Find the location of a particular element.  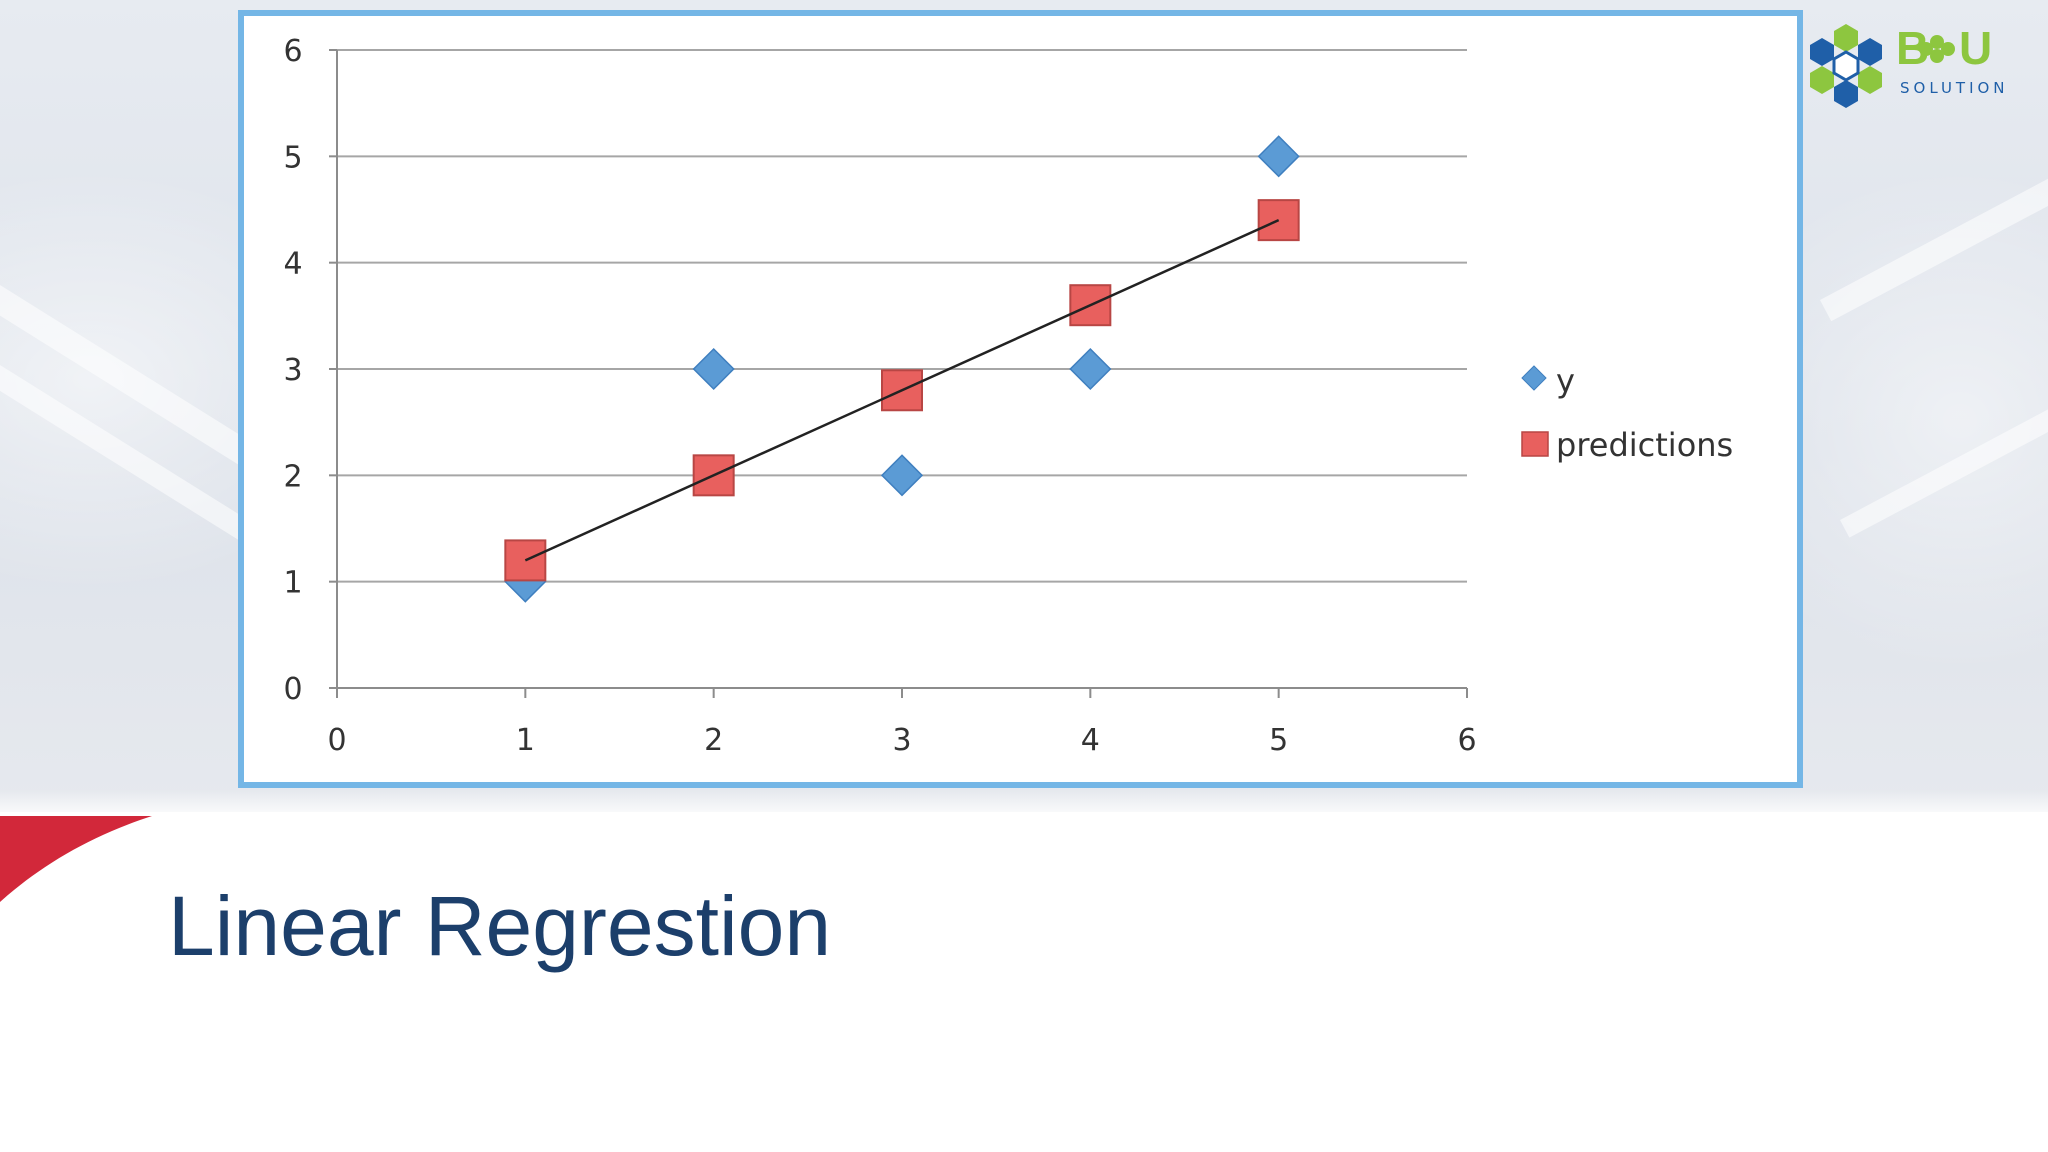

x-tick-label: 0 is located at coordinates (336, 740).